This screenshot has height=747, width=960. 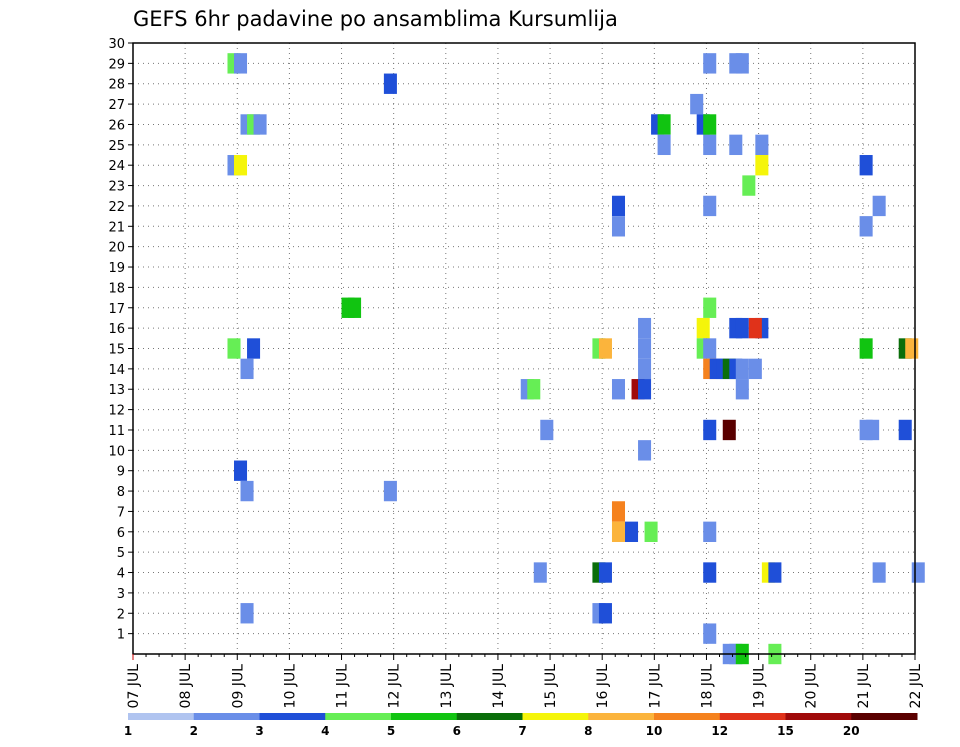 What do you see at coordinates (186, 686) in the screenshot?
I see `x-tick-label: 08 JUL` at bounding box center [186, 686].